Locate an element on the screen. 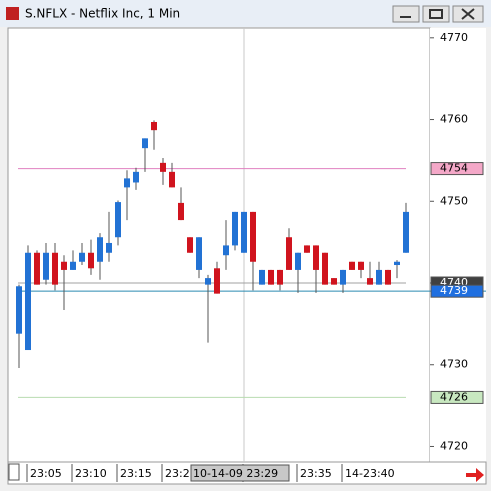 The height and width of the screenshot is (495, 491). x-tick-label: 14-23:40 is located at coordinates (370, 473).